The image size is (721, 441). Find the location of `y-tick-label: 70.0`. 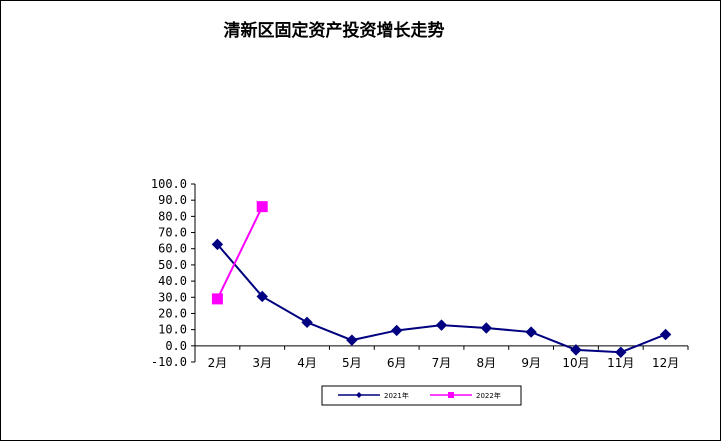

y-tick-label: 70.0 is located at coordinates (172, 233).